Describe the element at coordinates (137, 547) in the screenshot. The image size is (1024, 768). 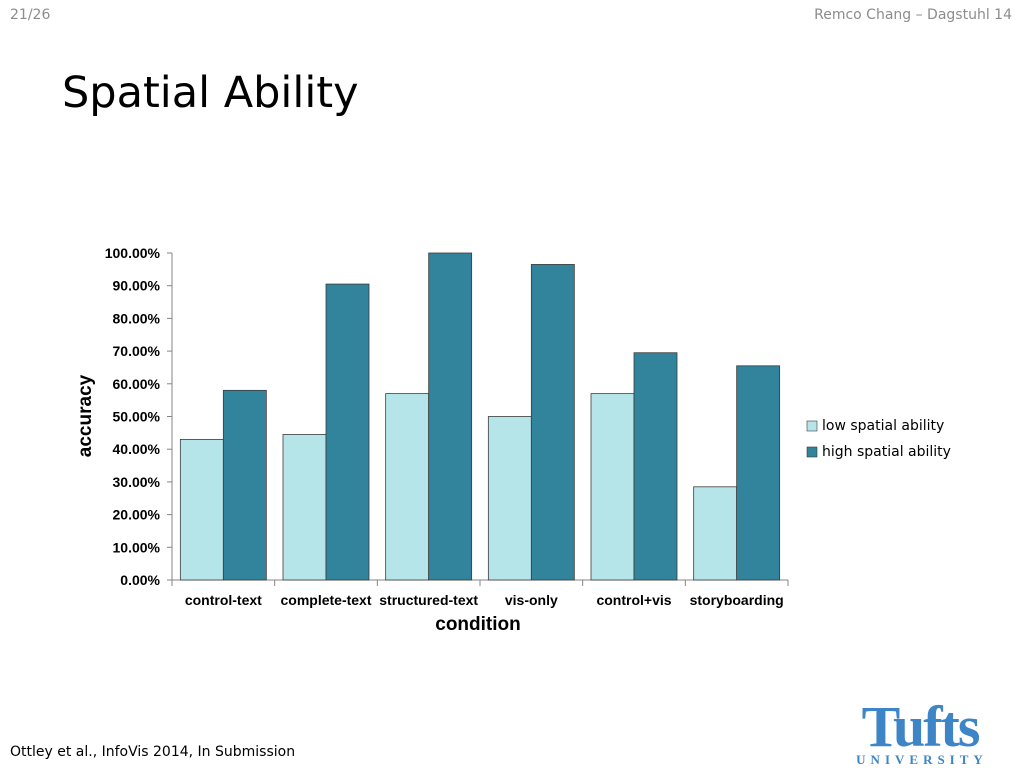
I see `y-tick-label: 10.00%` at that location.